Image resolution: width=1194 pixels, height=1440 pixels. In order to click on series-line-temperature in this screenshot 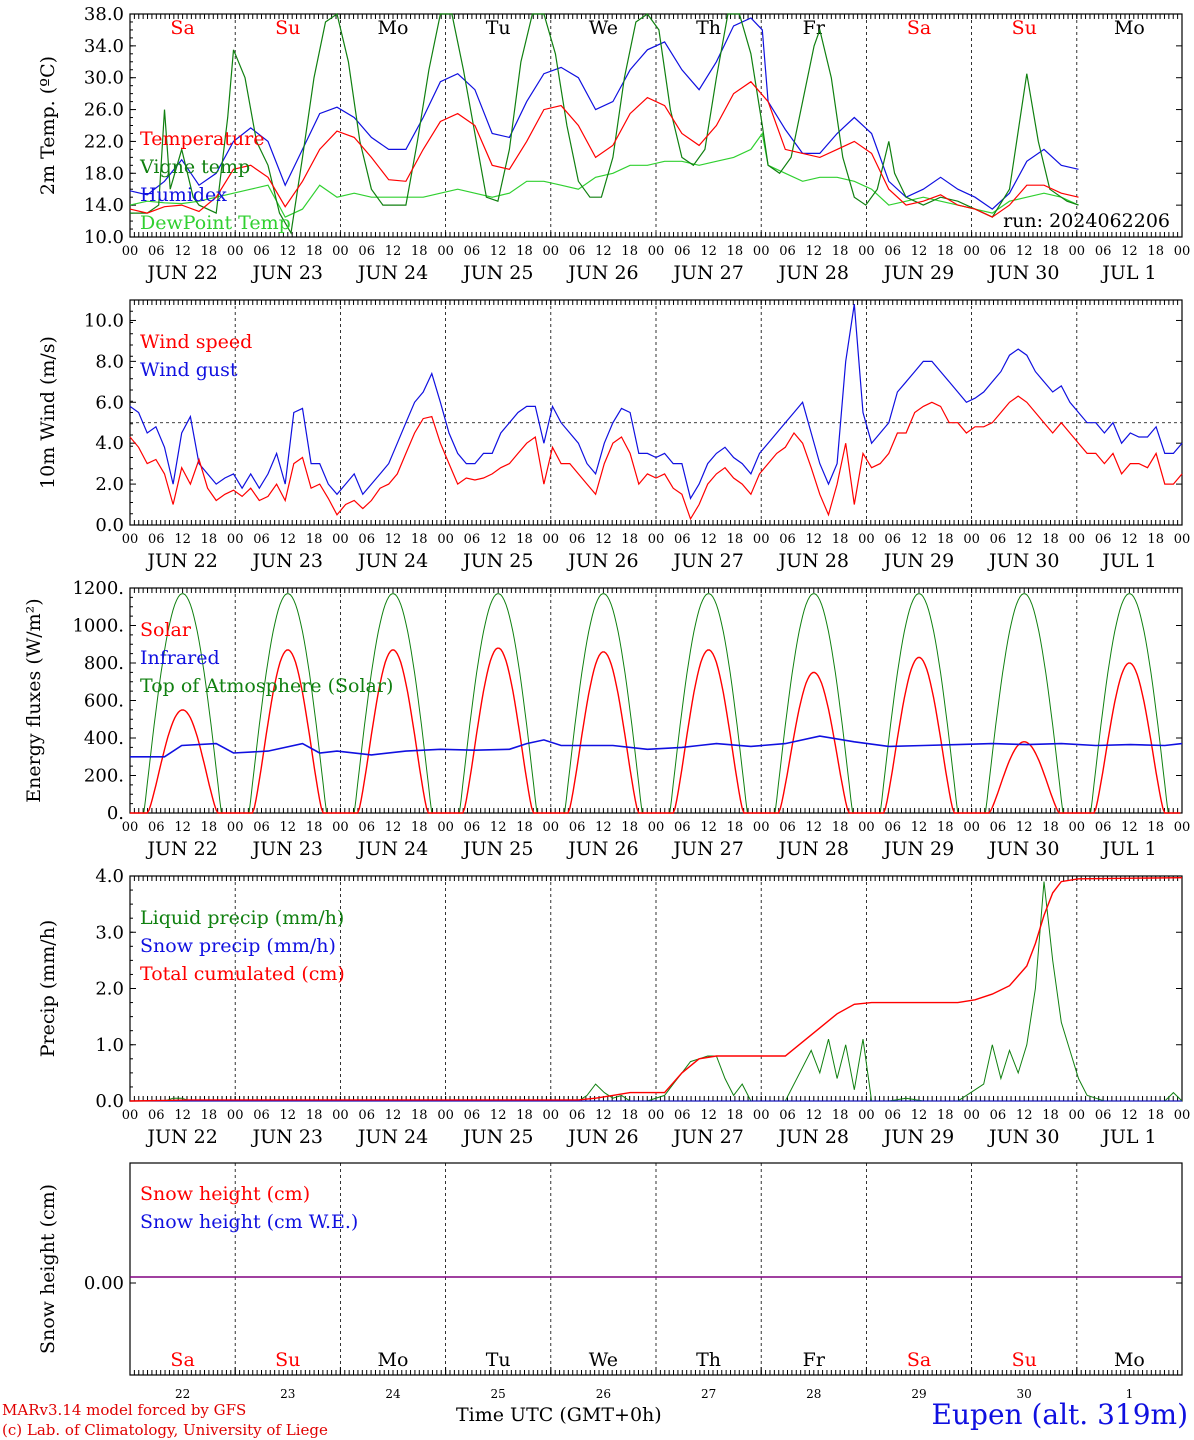, I will do `click(604, 149)`.